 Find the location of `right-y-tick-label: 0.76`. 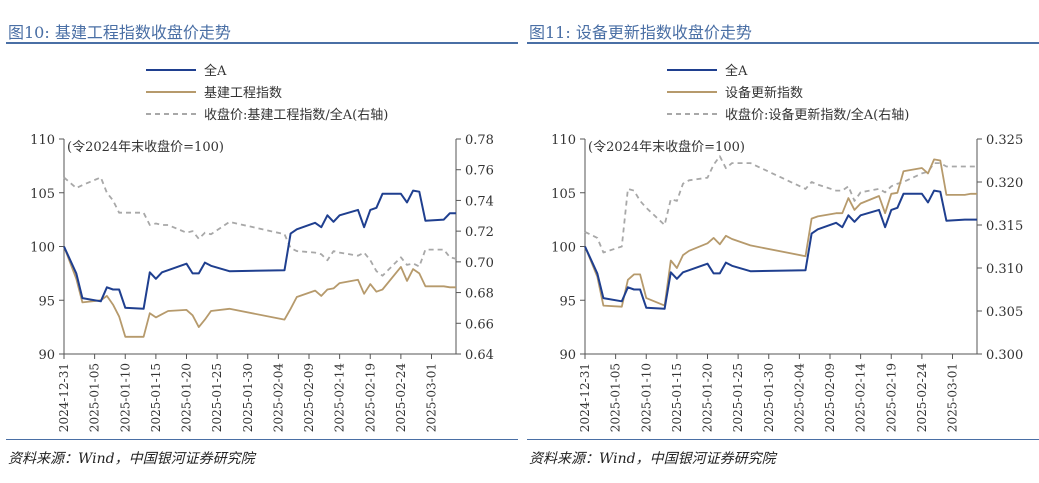

right-y-tick-label: 0.76 is located at coordinates (479, 171).